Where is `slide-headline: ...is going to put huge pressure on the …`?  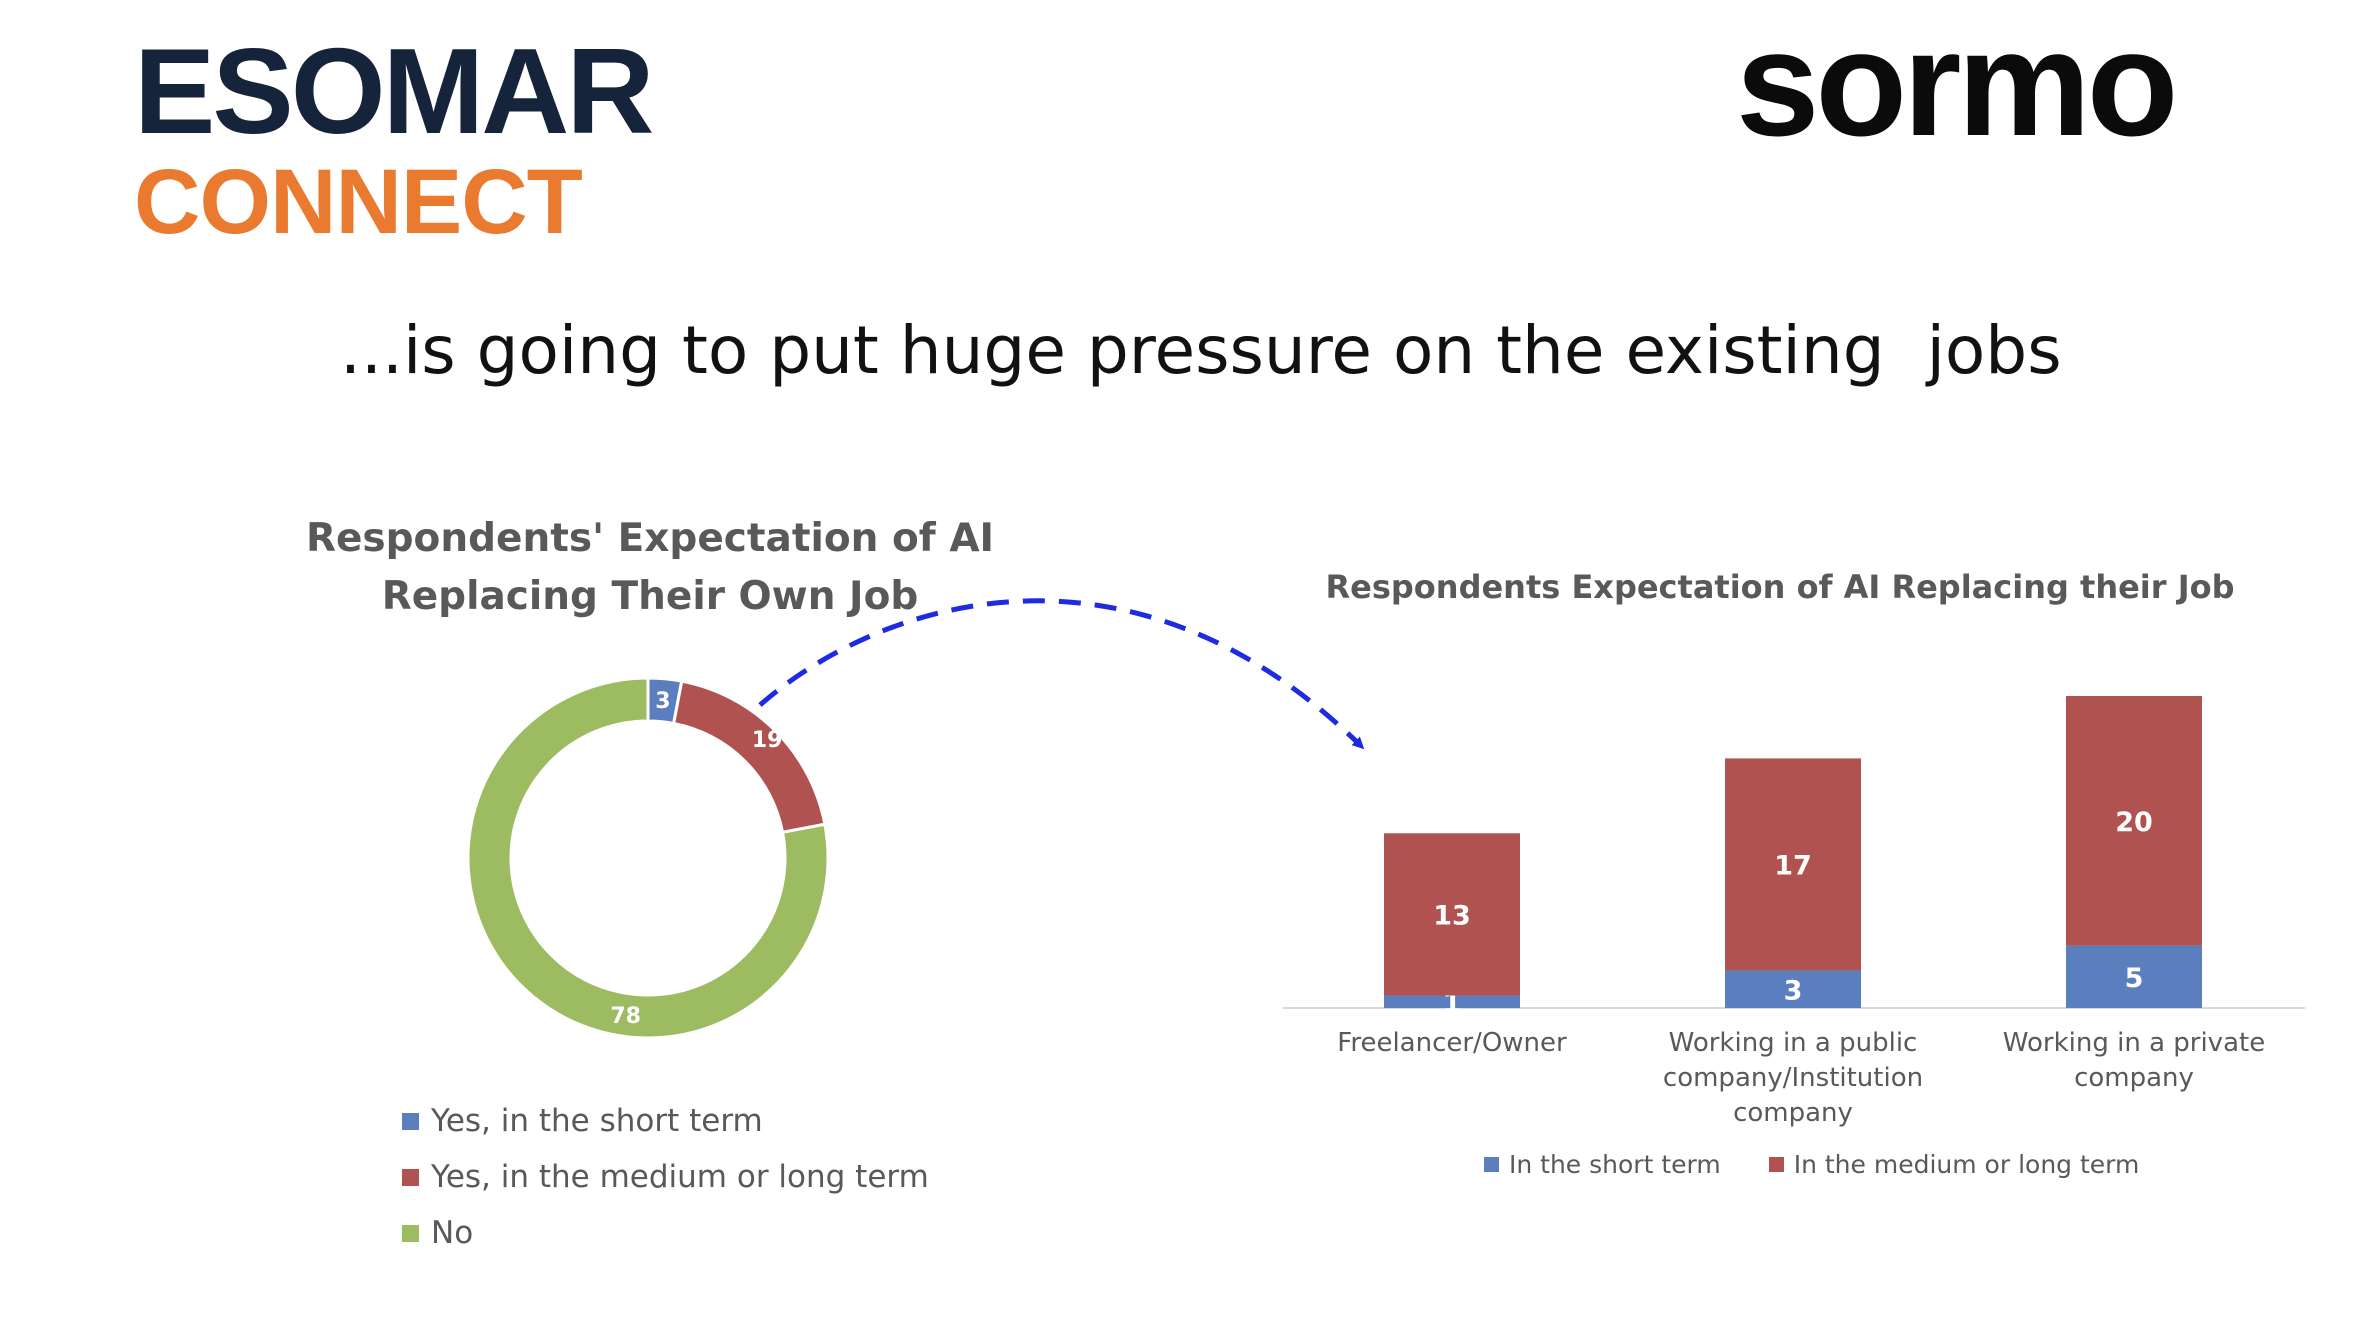
slide-headline: ...is going to put huge pressure on the … is located at coordinates (1201, 350).